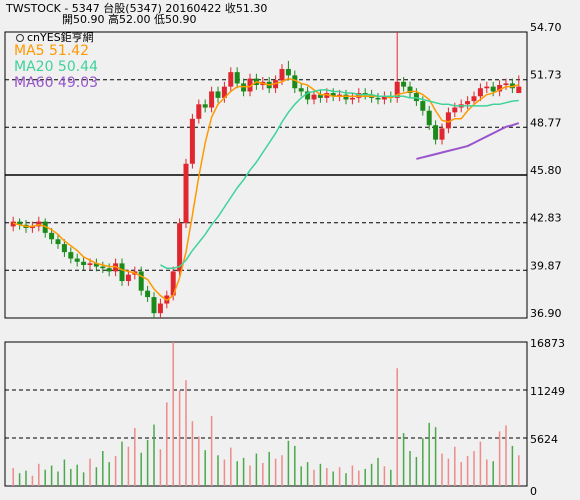  What do you see at coordinates (60, 37) in the screenshot?
I see `source: cnYES鉅亨網` at bounding box center [60, 37].